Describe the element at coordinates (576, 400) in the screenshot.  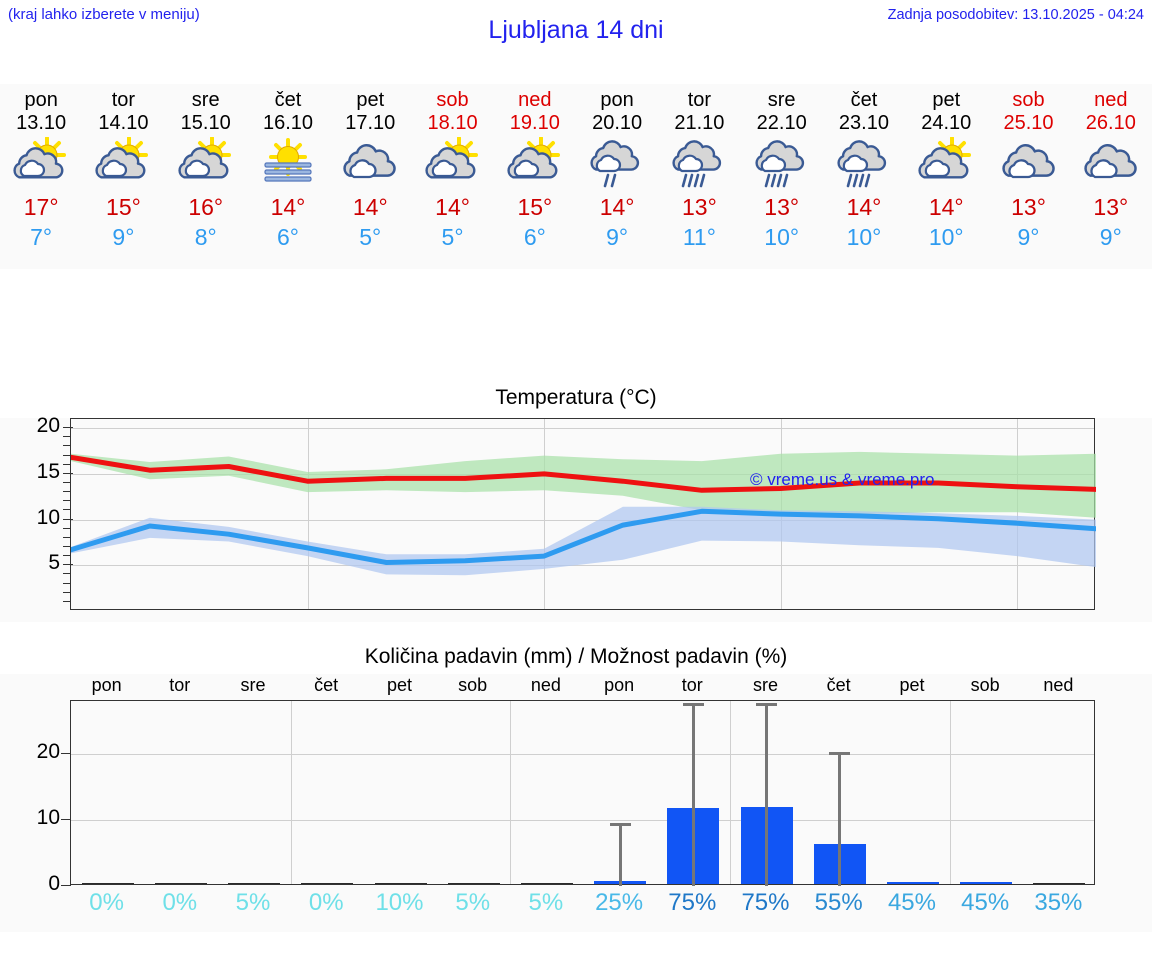
I see `temperature-chart-title: Temperatura (°C)` at that location.